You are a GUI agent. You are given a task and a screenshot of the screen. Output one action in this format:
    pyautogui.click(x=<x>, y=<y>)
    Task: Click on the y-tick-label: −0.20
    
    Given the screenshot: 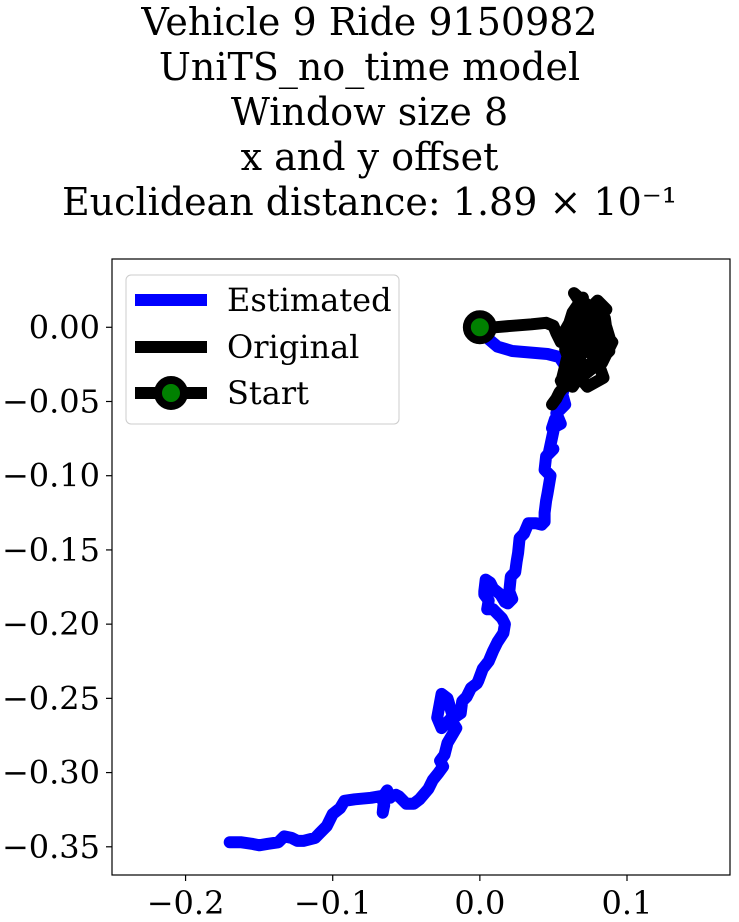 What is the action you would take?
    pyautogui.click(x=51, y=624)
    